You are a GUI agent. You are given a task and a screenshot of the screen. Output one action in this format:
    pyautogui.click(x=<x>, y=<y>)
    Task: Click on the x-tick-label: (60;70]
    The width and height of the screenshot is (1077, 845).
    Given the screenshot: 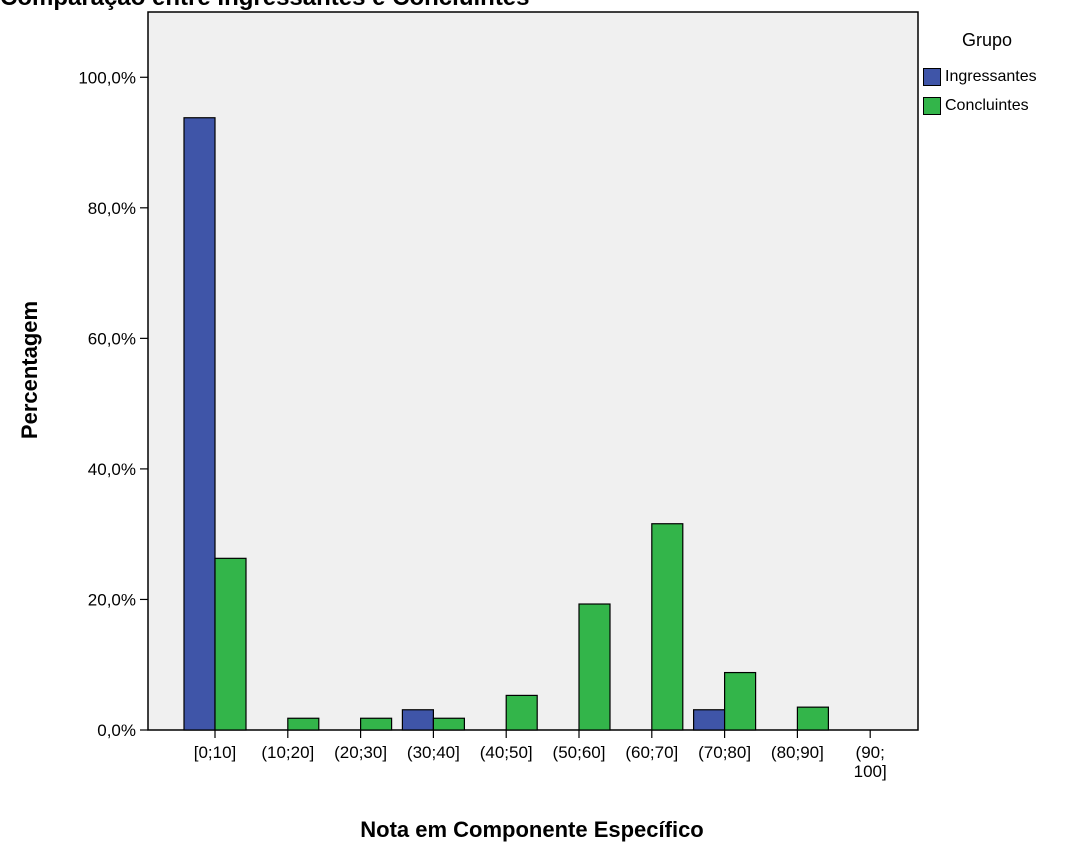 What is the action you would take?
    pyautogui.click(x=651, y=752)
    